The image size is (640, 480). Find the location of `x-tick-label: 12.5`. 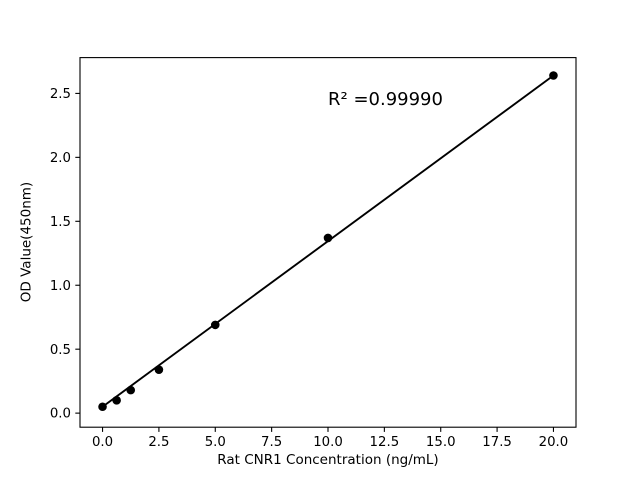

x-tick-label: 12.5 is located at coordinates (385, 442).